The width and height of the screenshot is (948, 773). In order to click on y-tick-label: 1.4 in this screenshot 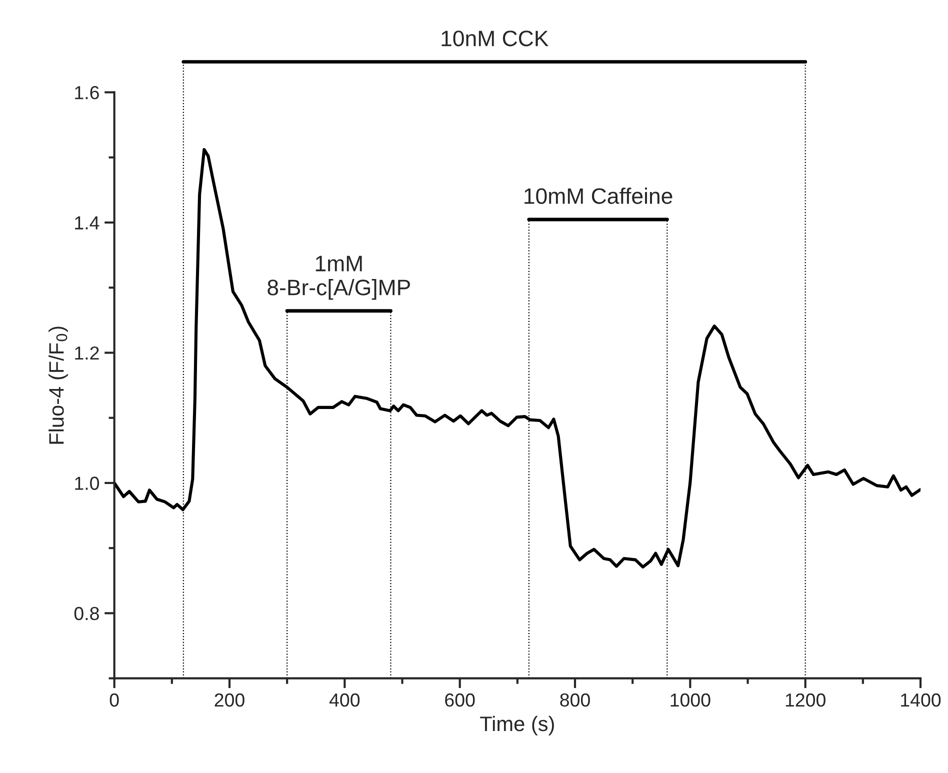, I will do `click(87, 223)`.